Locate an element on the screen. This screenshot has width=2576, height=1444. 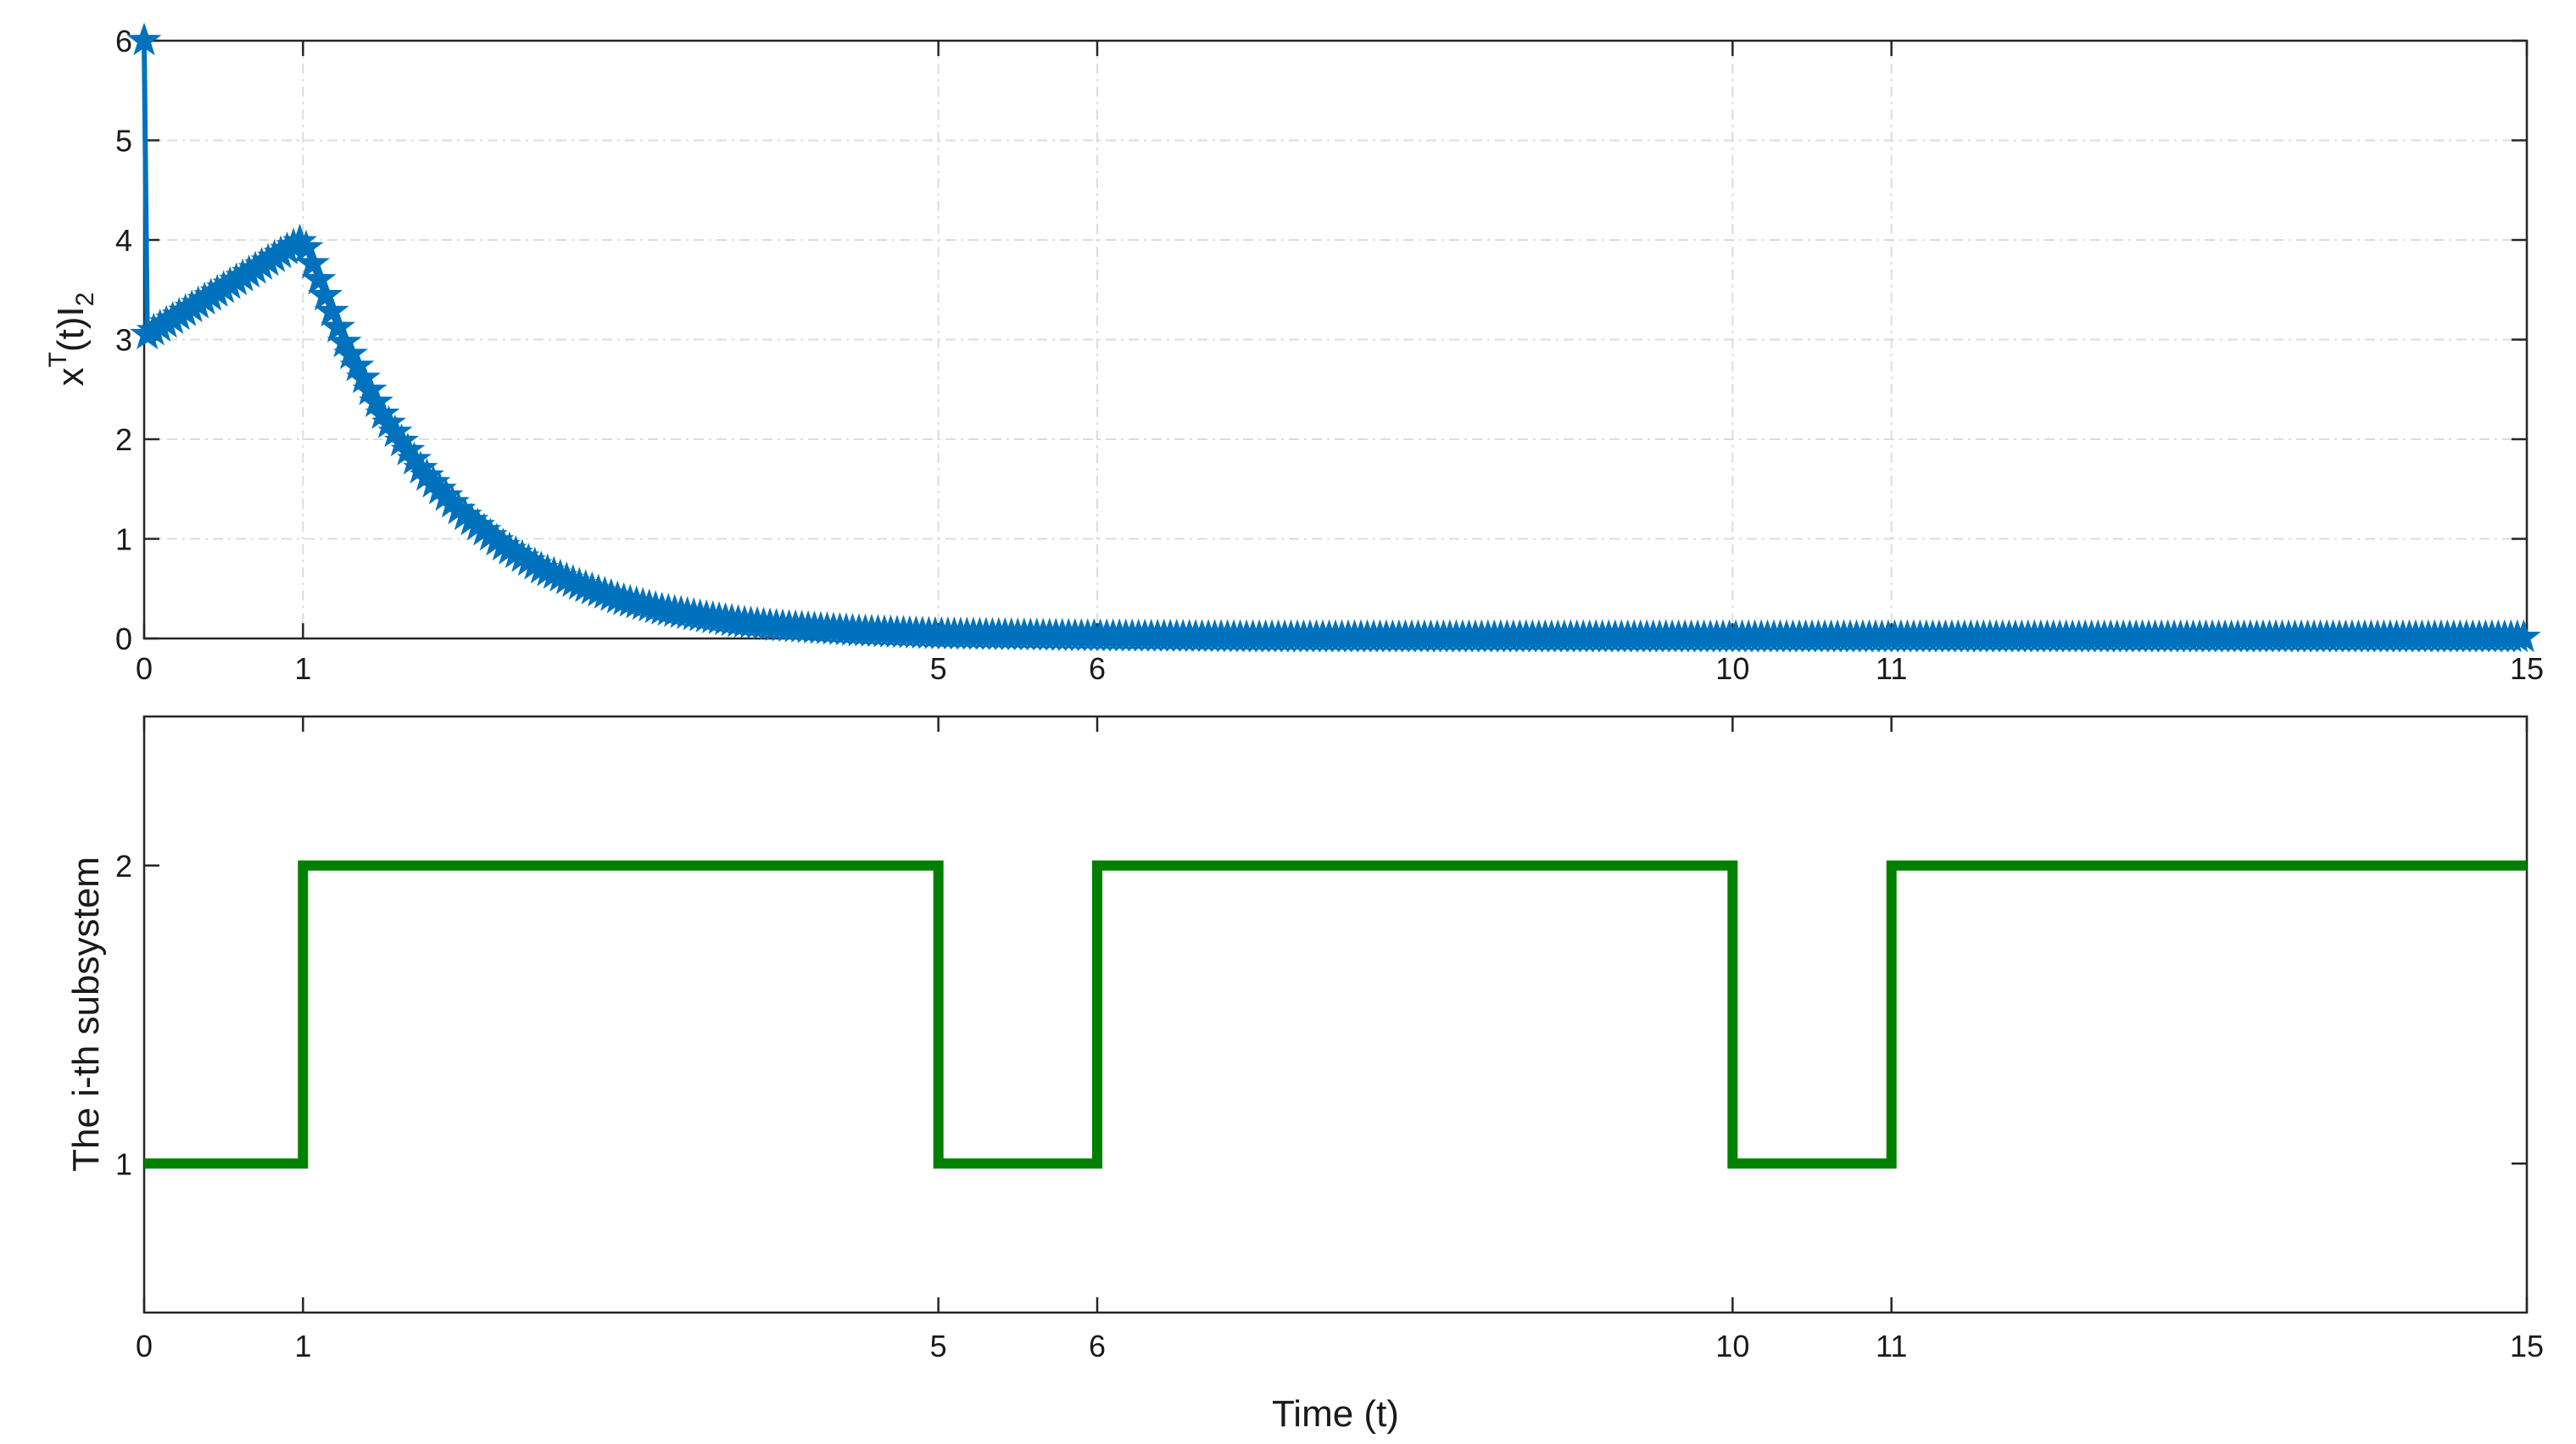
top-x-tick-label: 10 is located at coordinates (1732, 668).